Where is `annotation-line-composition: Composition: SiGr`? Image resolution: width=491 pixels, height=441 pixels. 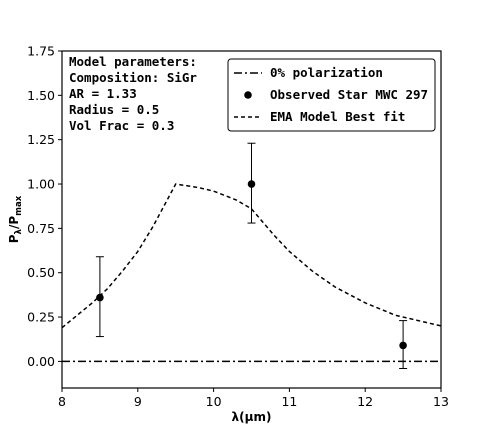 annotation-line-composition: Composition: SiGr is located at coordinates (133, 77).